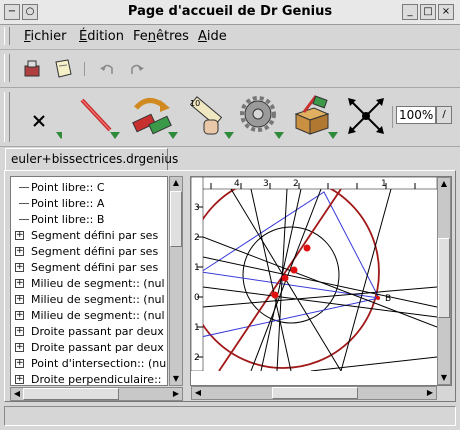 This screenshot has width=460, height=430. What do you see at coordinates (12, 12) in the screenshot?
I see `window-menu-button: −` at bounding box center [12, 12].